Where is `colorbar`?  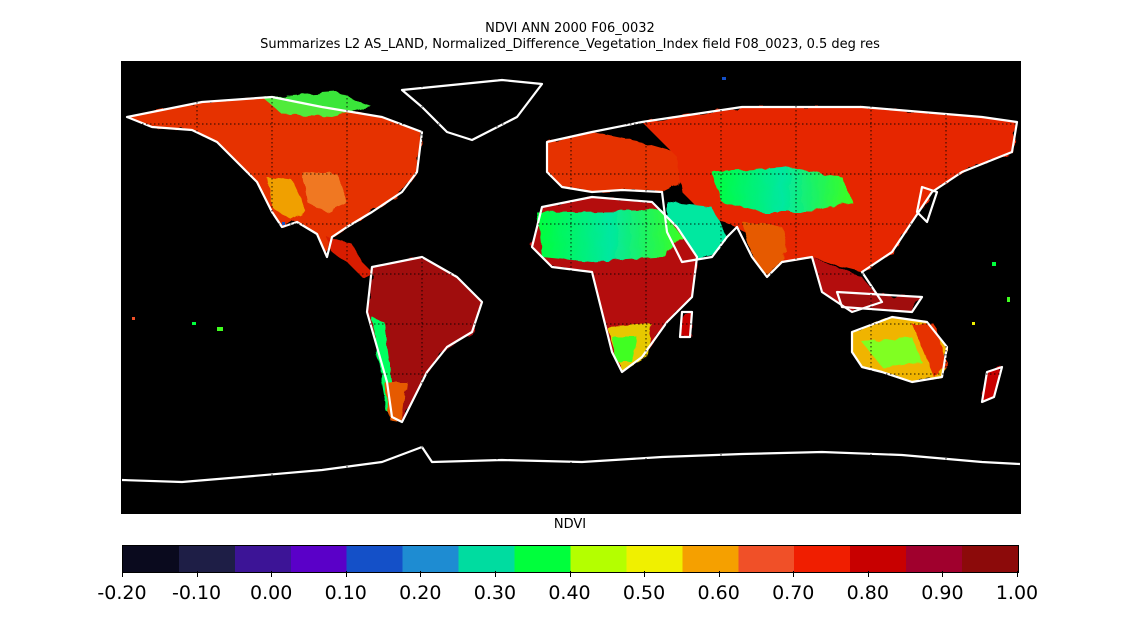 colorbar is located at coordinates (570, 559).